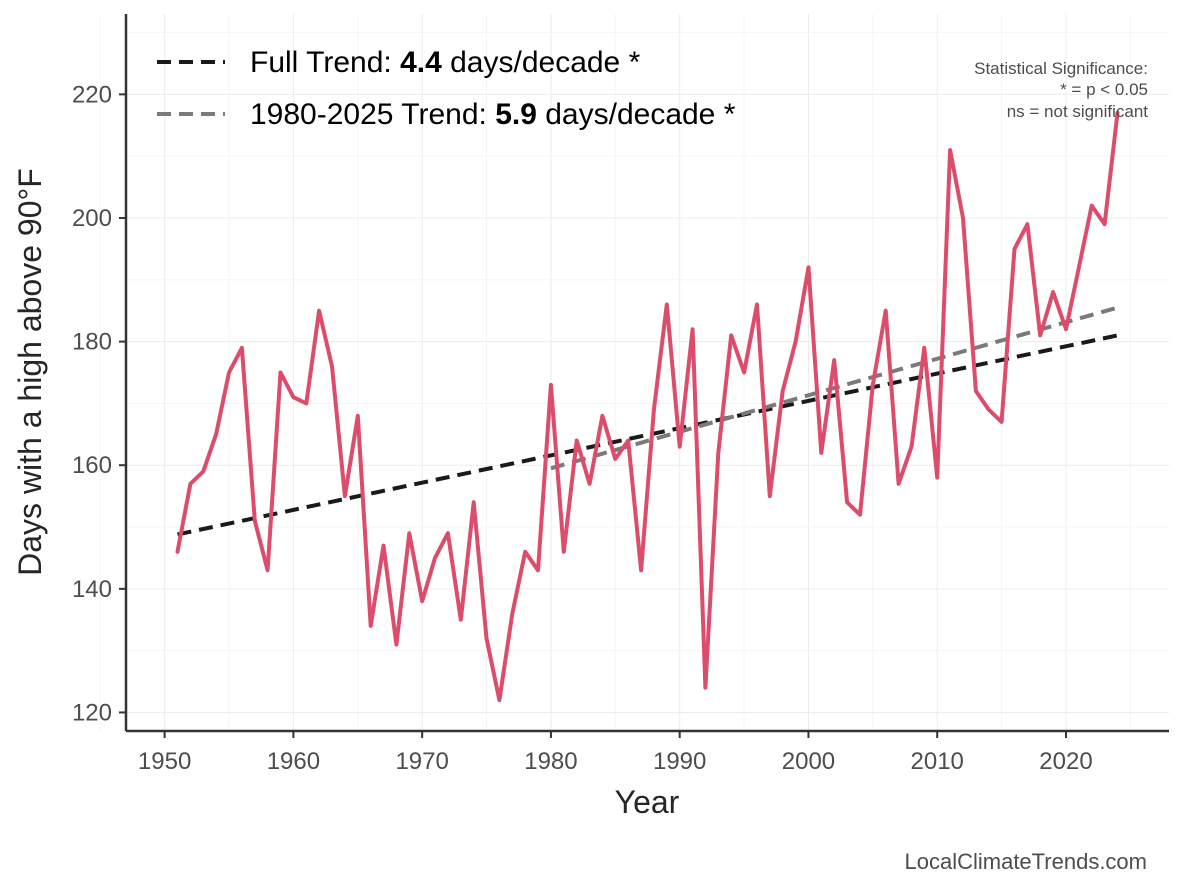 This screenshot has width=1184, height=889. What do you see at coordinates (325, 62) in the screenshot?
I see `legend-prefix: Full Trend:` at bounding box center [325, 62].